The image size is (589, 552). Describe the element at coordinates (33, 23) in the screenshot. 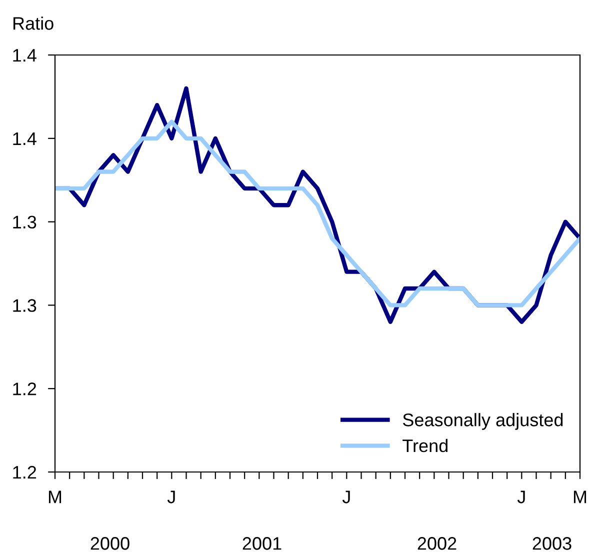

I see `y-axis-title: Ratio` at that location.